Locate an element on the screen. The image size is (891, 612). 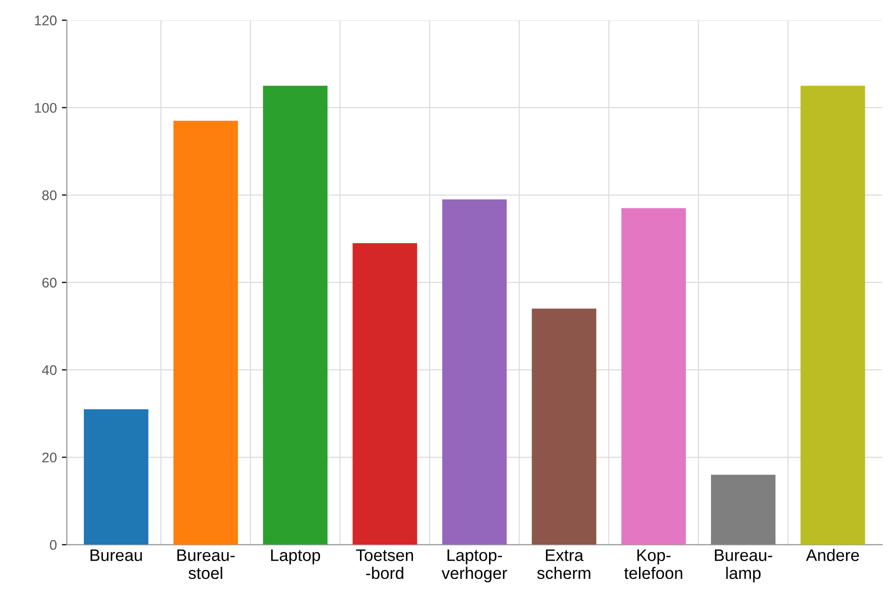
y-tick-label: 60 is located at coordinates (49, 283).